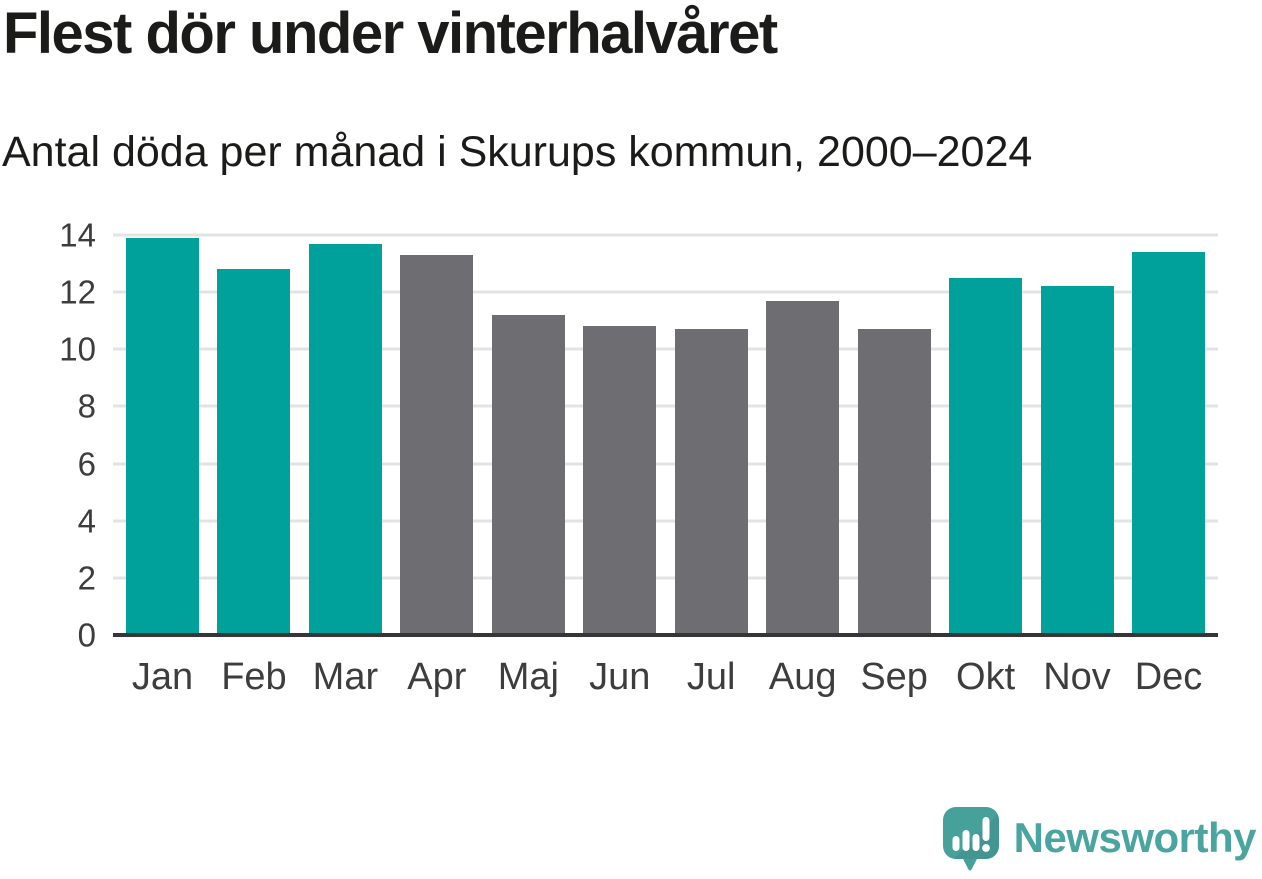 The height and width of the screenshot is (879, 1262). What do you see at coordinates (77, 292) in the screenshot?
I see `y-tick-label: 12` at bounding box center [77, 292].